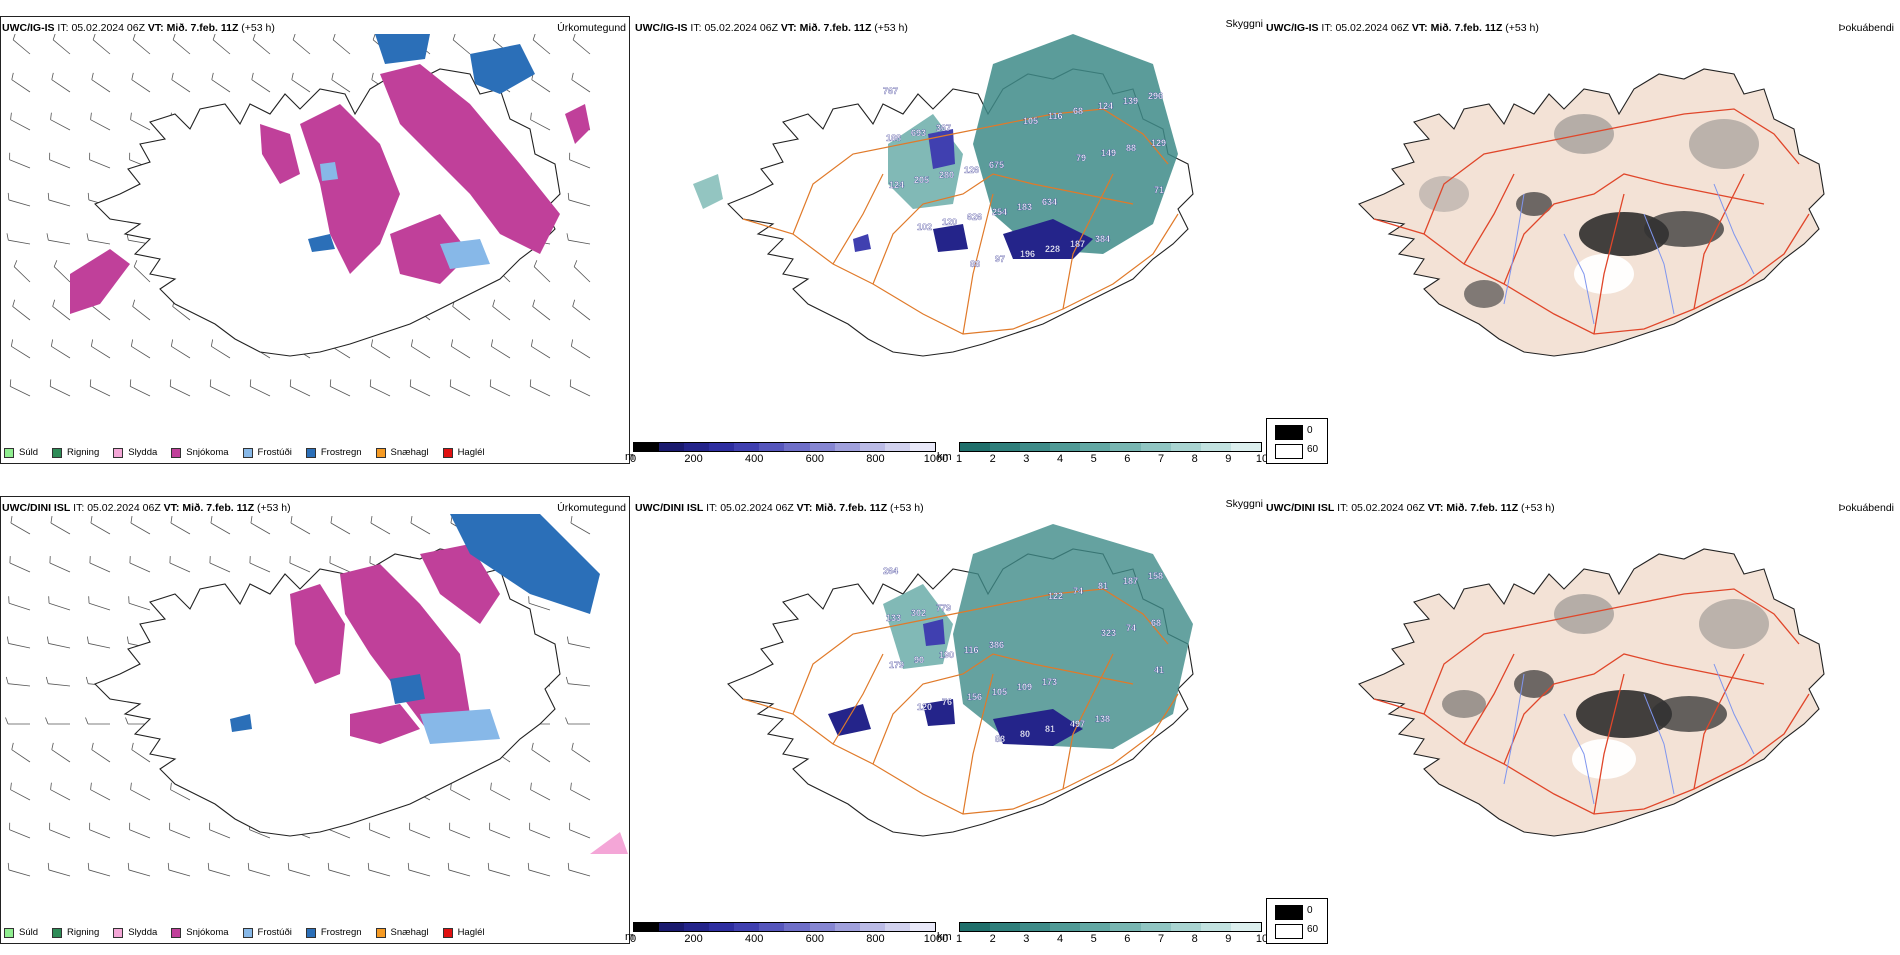  What do you see at coordinates (741, 28) in the screenshot?
I see `init-time: 05.02.2024 06Z` at bounding box center [741, 28].